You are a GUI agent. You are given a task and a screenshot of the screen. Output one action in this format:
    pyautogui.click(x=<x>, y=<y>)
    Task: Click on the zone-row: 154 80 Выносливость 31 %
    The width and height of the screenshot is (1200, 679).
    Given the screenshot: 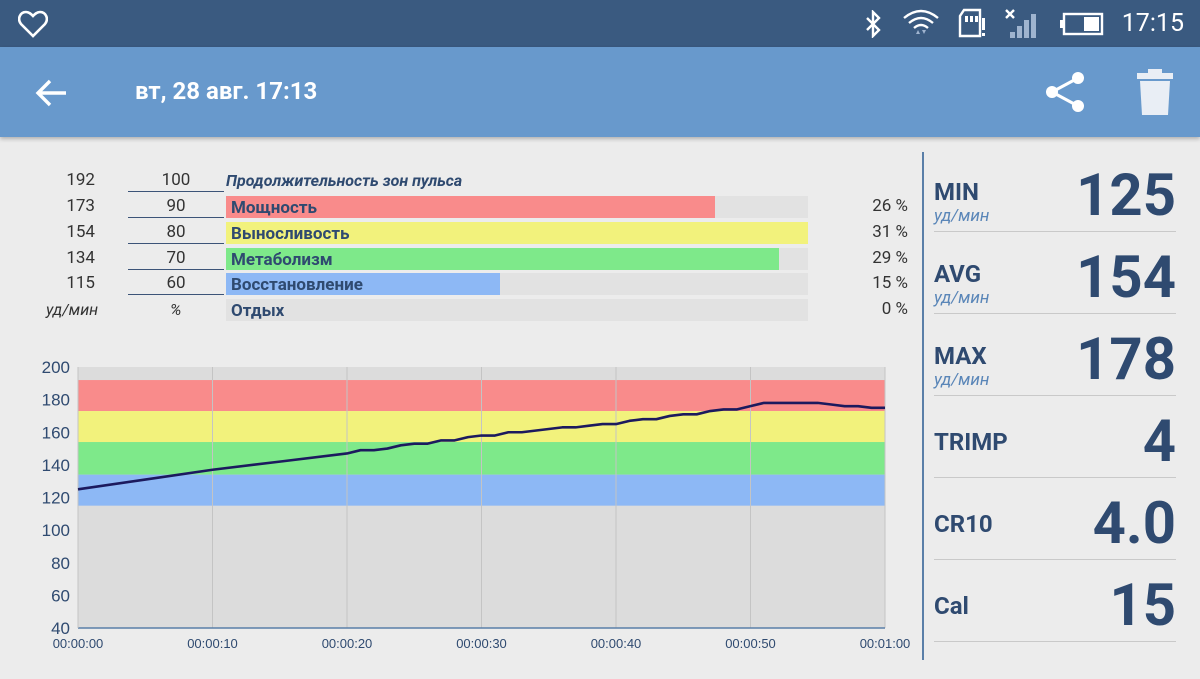 What is the action you would take?
    pyautogui.click(x=460, y=233)
    